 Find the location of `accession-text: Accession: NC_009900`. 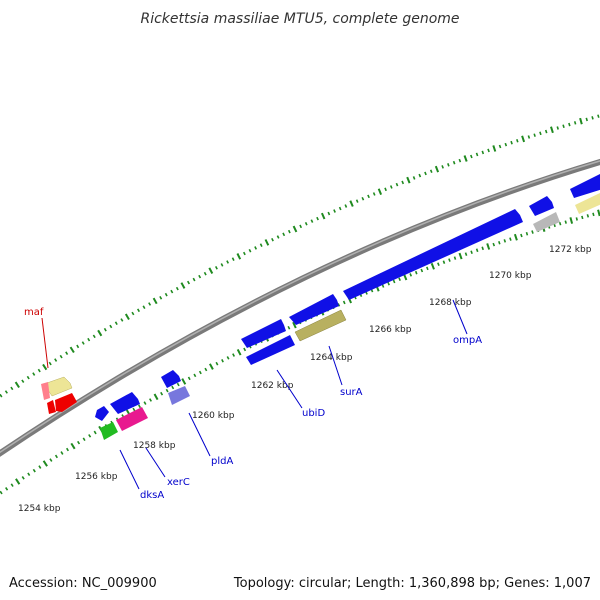

accession-text: Accession: NC_009900 is located at coordinates (83, 583).